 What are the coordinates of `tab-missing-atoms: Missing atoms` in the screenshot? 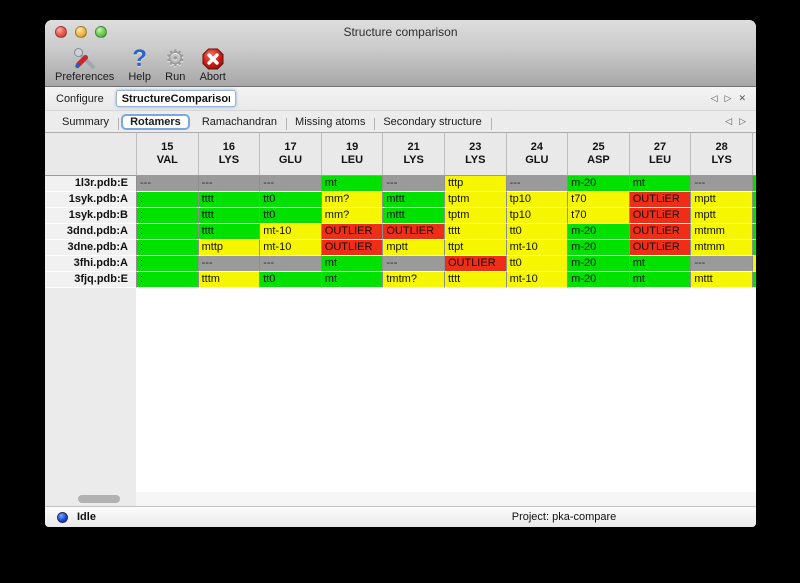 It's located at (331, 122).